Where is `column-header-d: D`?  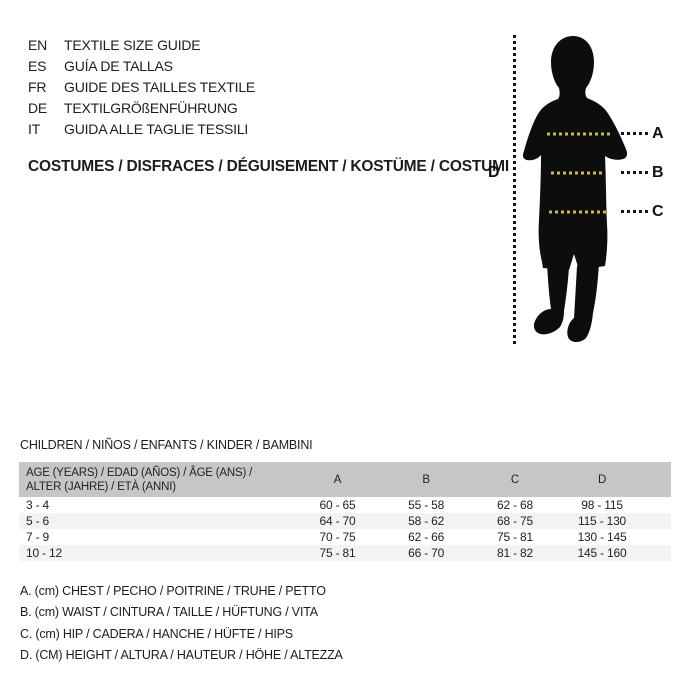 column-header-d: D is located at coordinates (602, 479).